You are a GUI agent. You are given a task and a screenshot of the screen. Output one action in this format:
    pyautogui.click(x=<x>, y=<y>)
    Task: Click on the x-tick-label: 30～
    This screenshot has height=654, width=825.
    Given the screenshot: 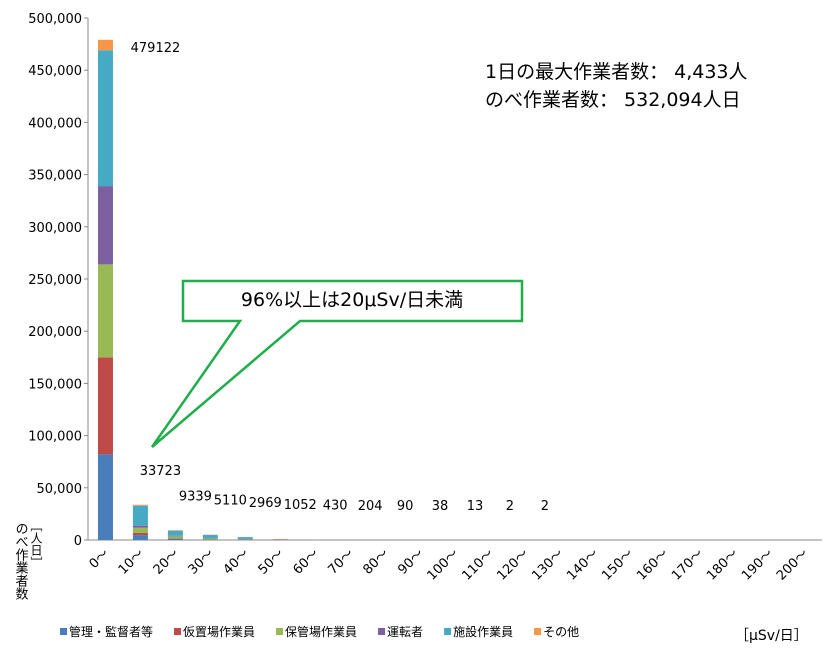 What is the action you would take?
    pyautogui.click(x=201, y=561)
    